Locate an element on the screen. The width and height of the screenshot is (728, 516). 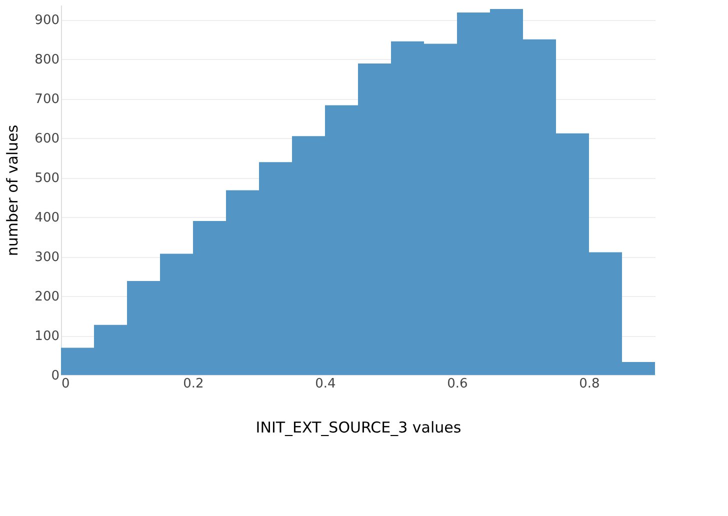
y-tick-label: 100 is located at coordinates (47, 336).